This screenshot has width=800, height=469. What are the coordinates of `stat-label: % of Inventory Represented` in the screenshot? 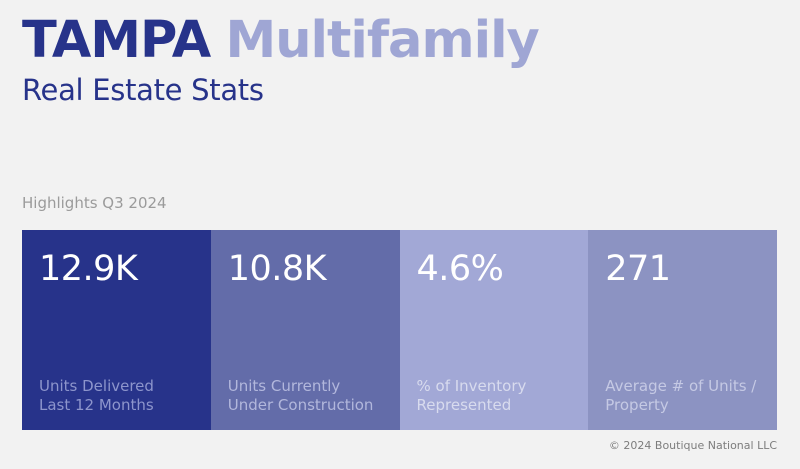 It's located at (471, 395).